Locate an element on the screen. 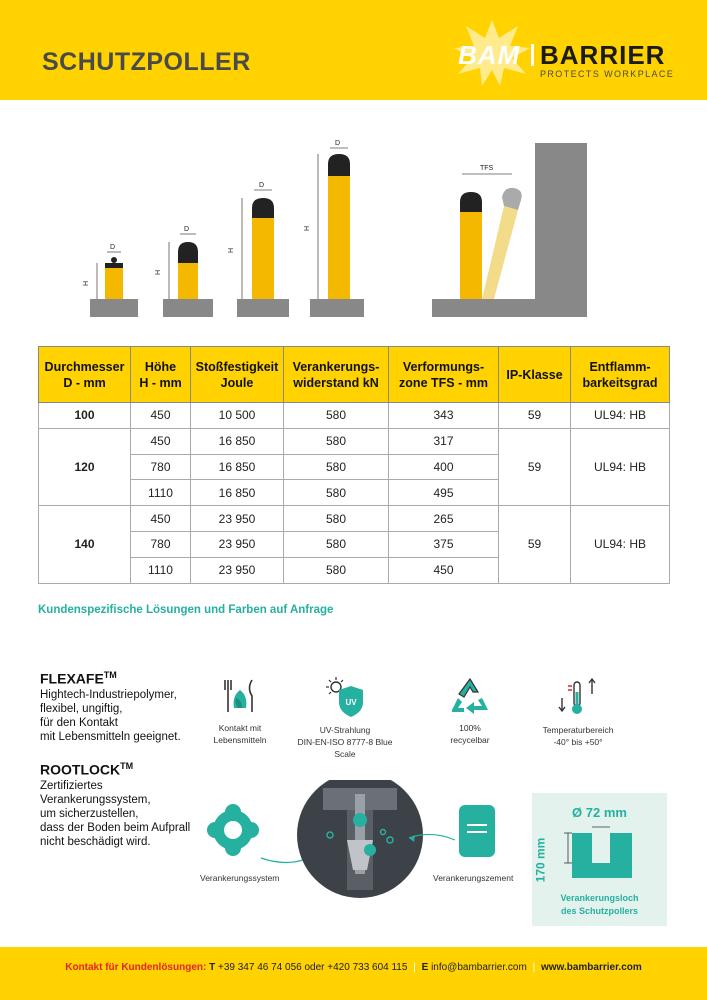 Image resolution: width=707 pixels, height=1000 pixels. table-row: 1110 16 850 580 495 is located at coordinates (354, 493).